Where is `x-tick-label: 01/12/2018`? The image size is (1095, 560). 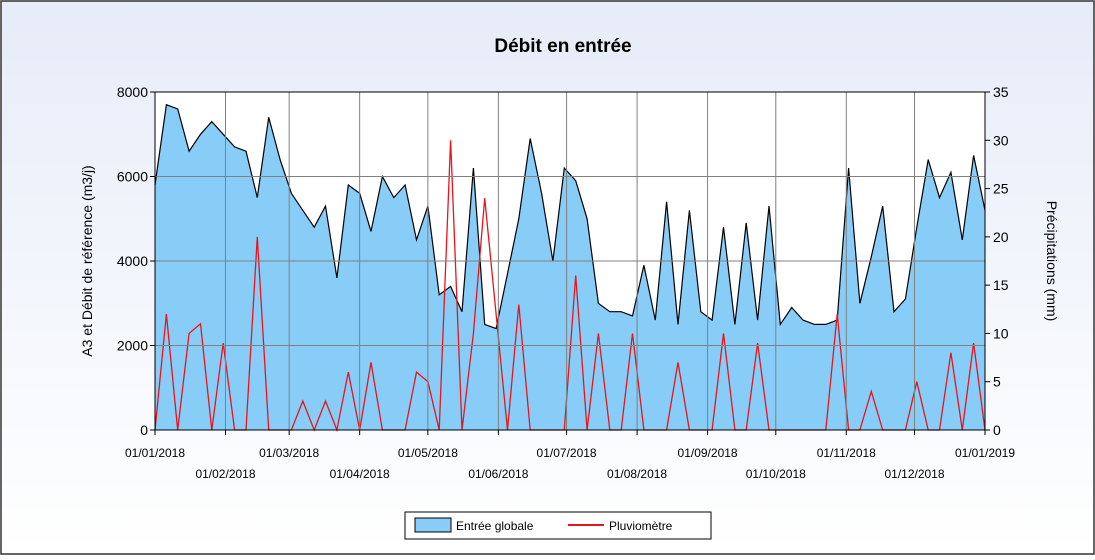 x-tick-label: 01/12/2018 is located at coordinates (914, 474).